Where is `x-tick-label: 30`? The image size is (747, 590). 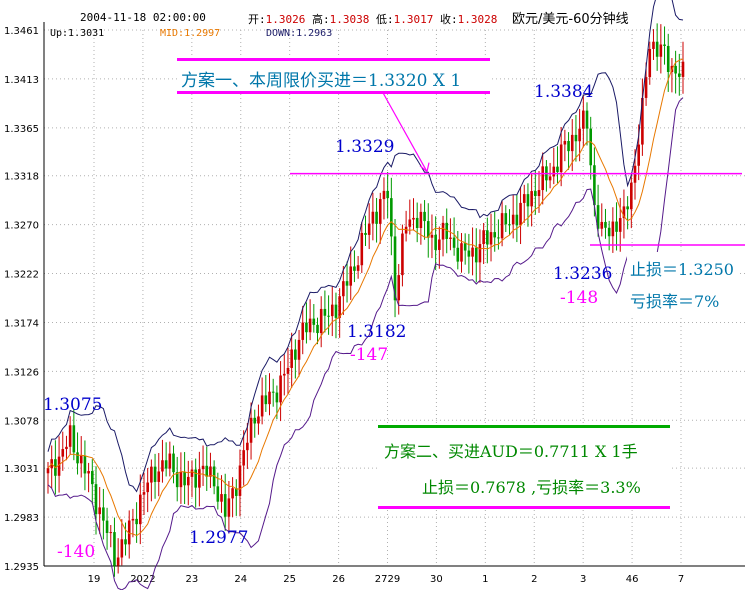 x-tick-label: 30 is located at coordinates (436, 579).